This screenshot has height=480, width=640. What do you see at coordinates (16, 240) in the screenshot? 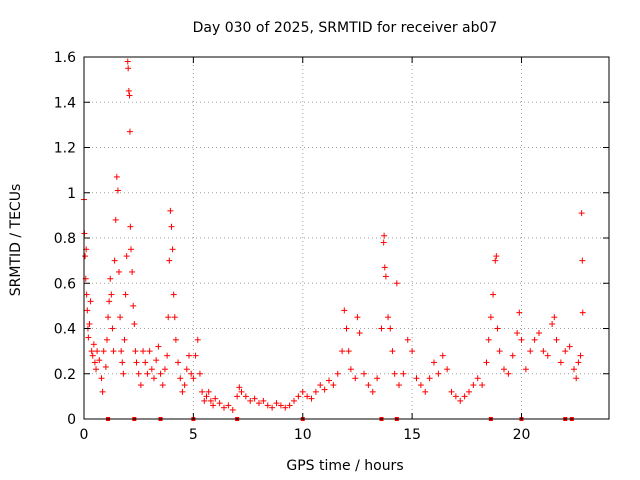
I see `y-axis-label: SRMTID / TECUs` at bounding box center [16, 240].